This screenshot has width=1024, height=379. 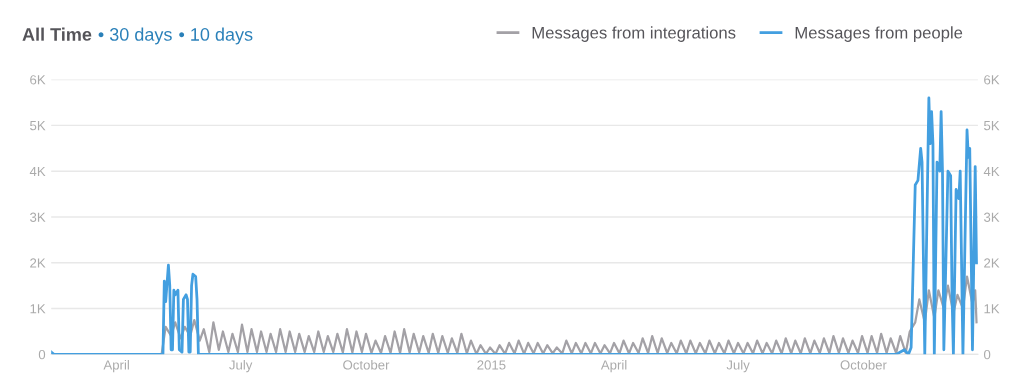 I want to click on y-tick-label: 3K, so click(x=38, y=217).